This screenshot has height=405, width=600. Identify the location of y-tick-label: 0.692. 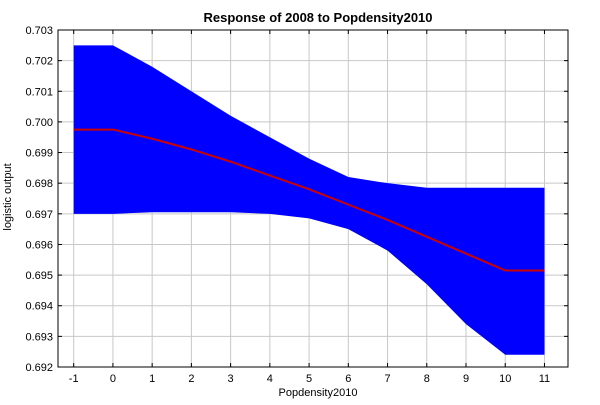
(39, 368).